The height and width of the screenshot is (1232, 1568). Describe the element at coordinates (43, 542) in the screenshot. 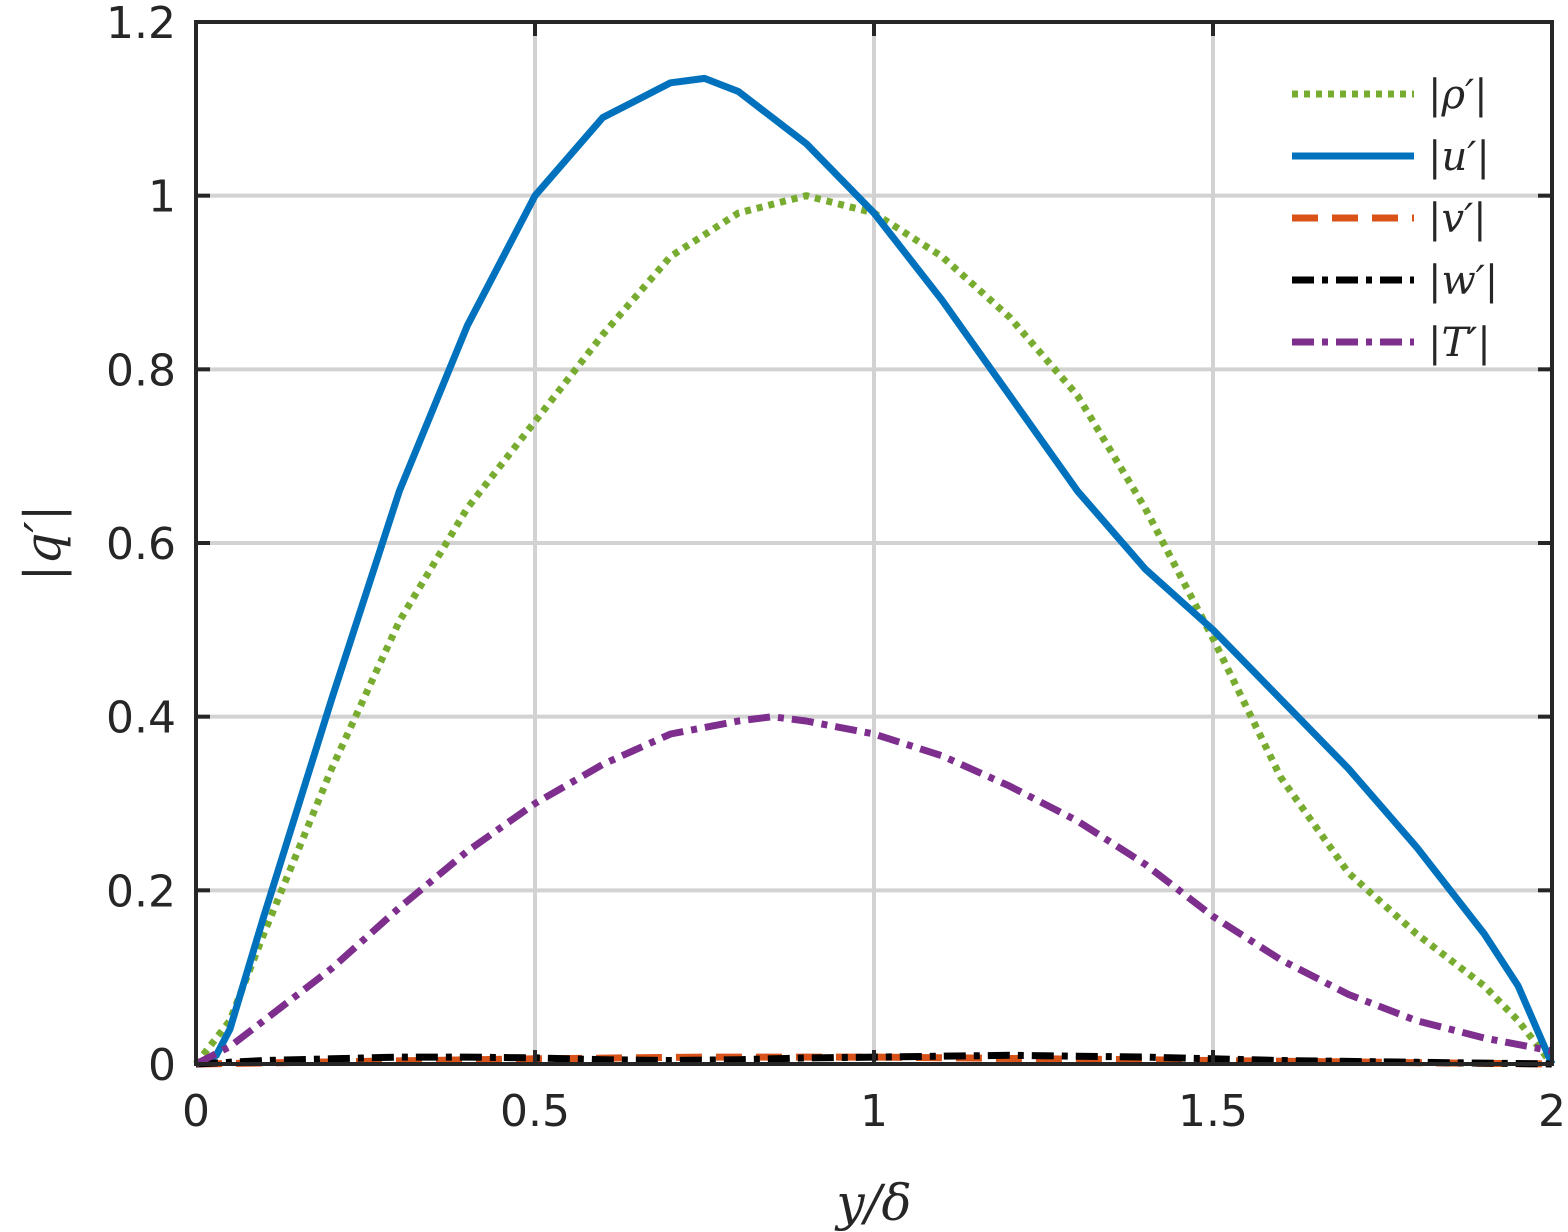

I see `y-axis-label: |q′|` at that location.